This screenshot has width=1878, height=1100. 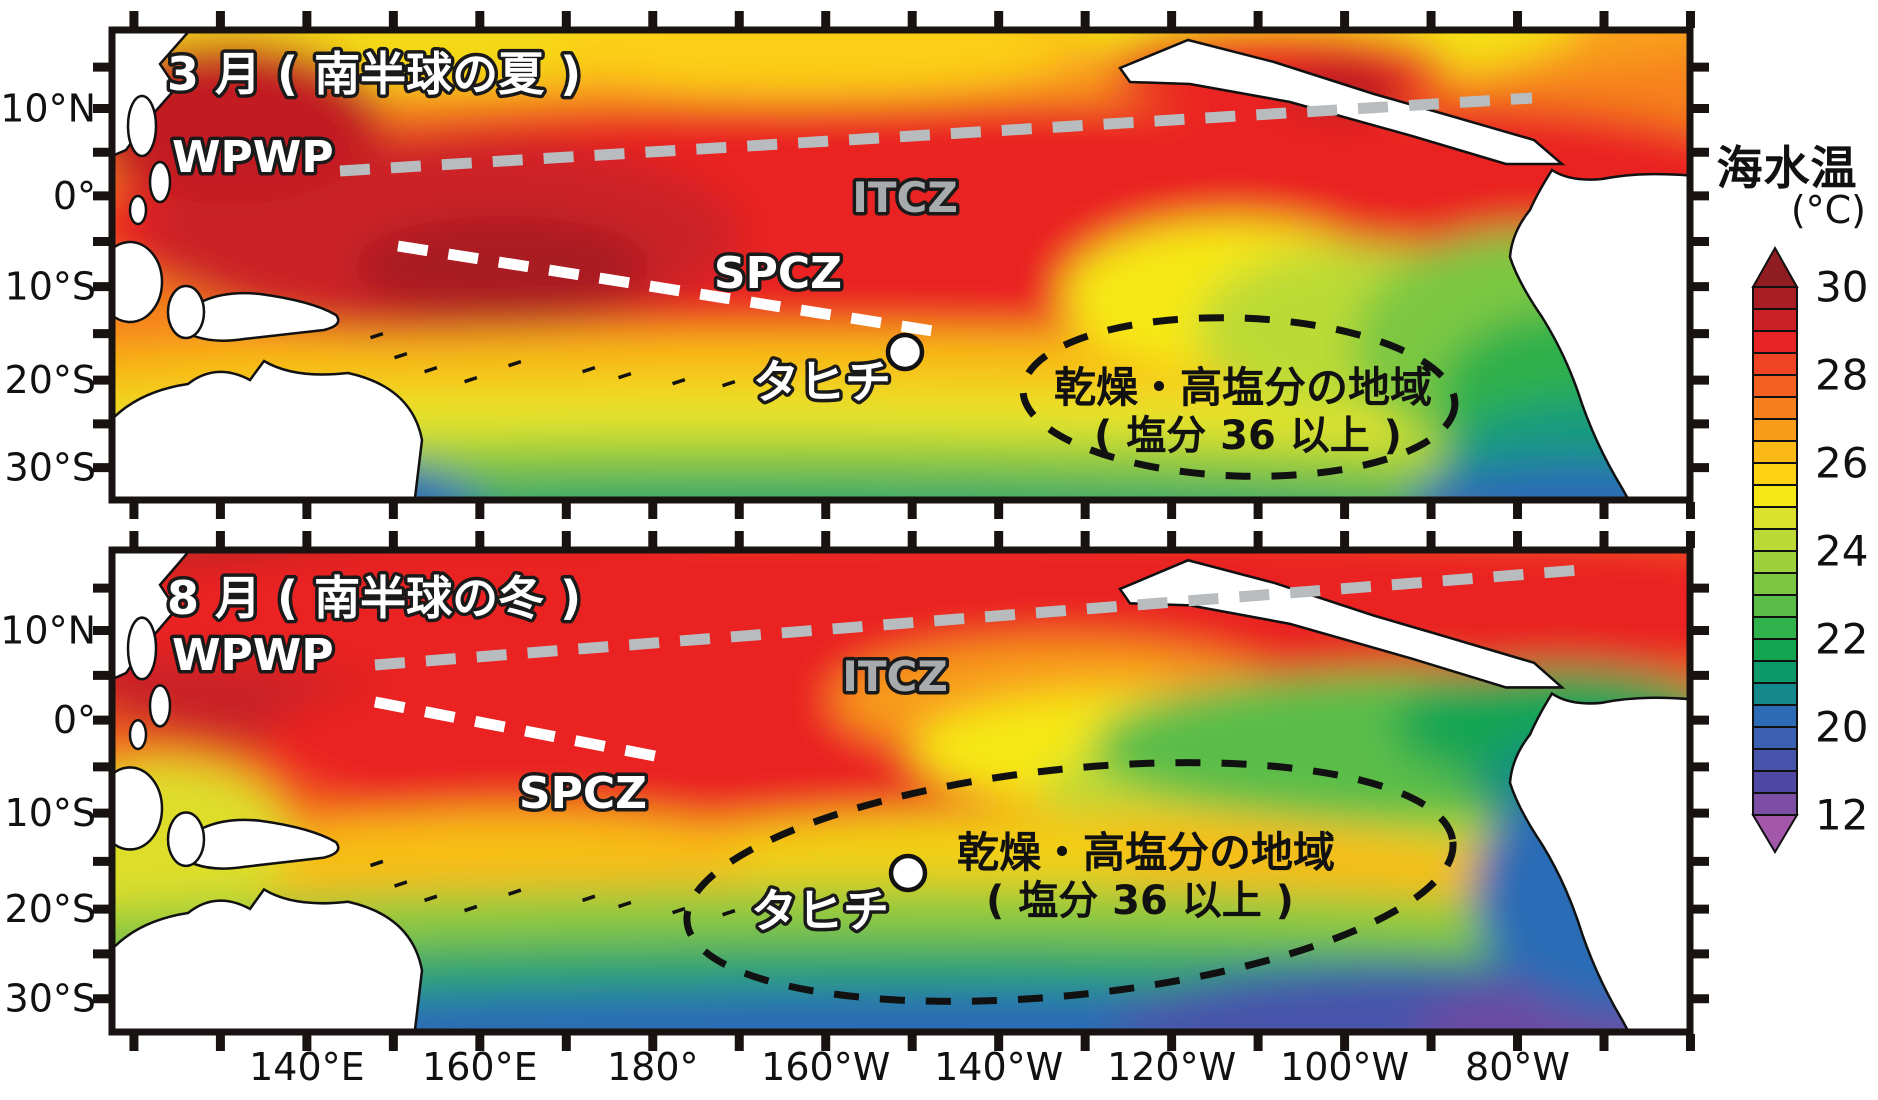 What do you see at coordinates (1841, 375) in the screenshot?
I see `colorbar-tick-label: 28` at bounding box center [1841, 375].